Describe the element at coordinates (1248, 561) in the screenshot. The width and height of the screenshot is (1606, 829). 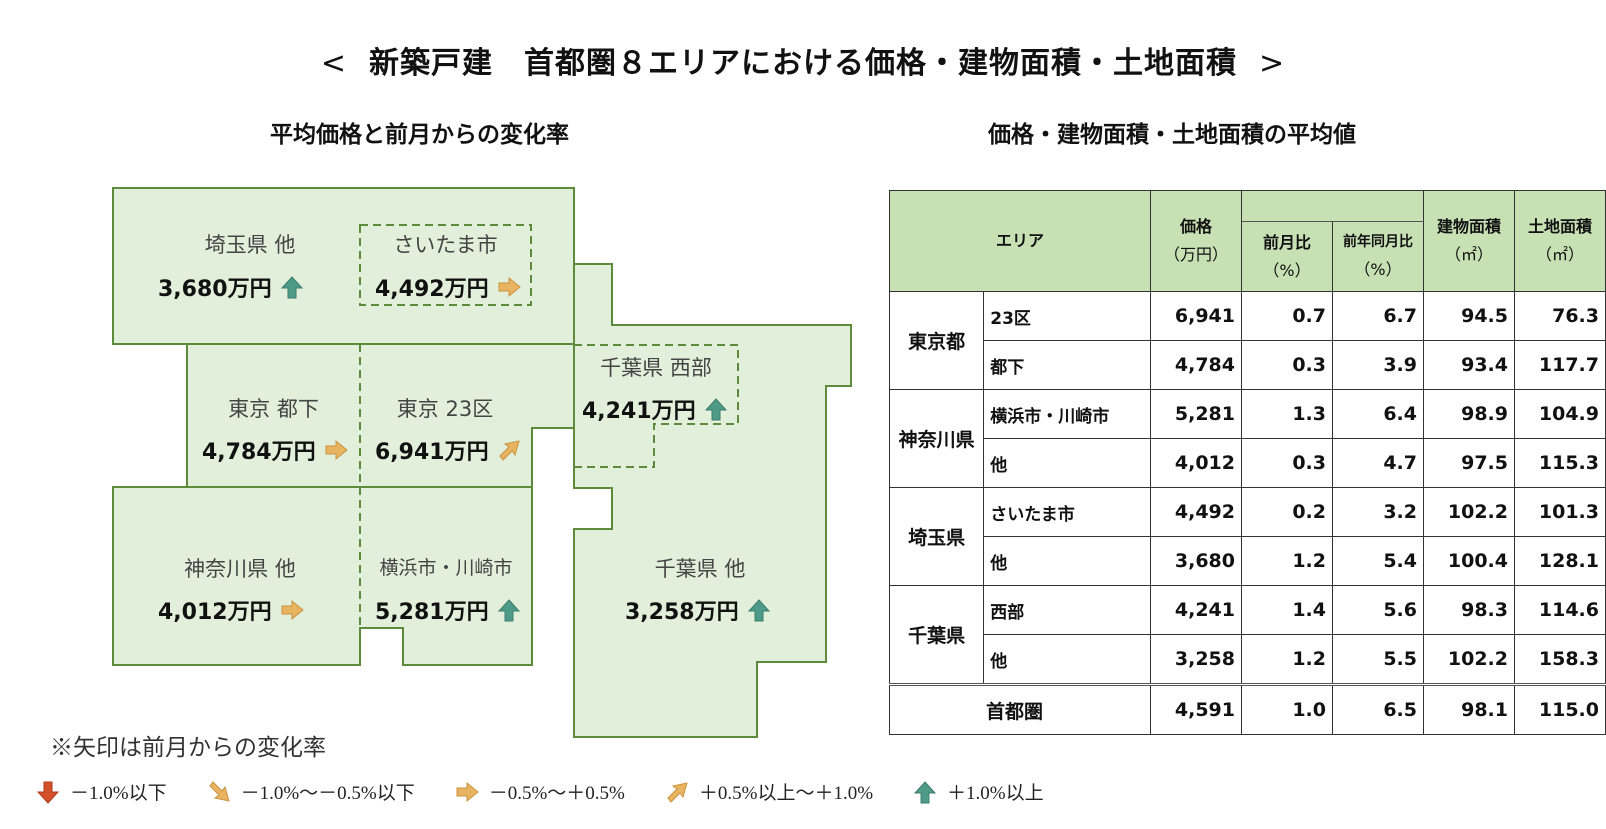
I see `table-row: 他 3,680 1.2 5.4 100.4 128.1` at that location.